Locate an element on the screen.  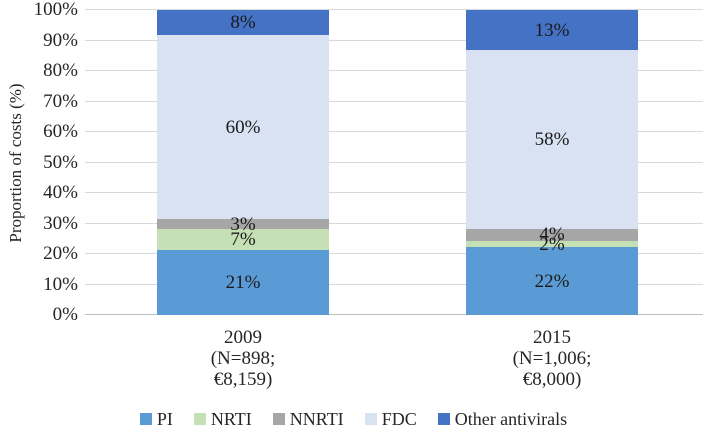
data-label-pi-2015: 22% is located at coordinates (552, 281).